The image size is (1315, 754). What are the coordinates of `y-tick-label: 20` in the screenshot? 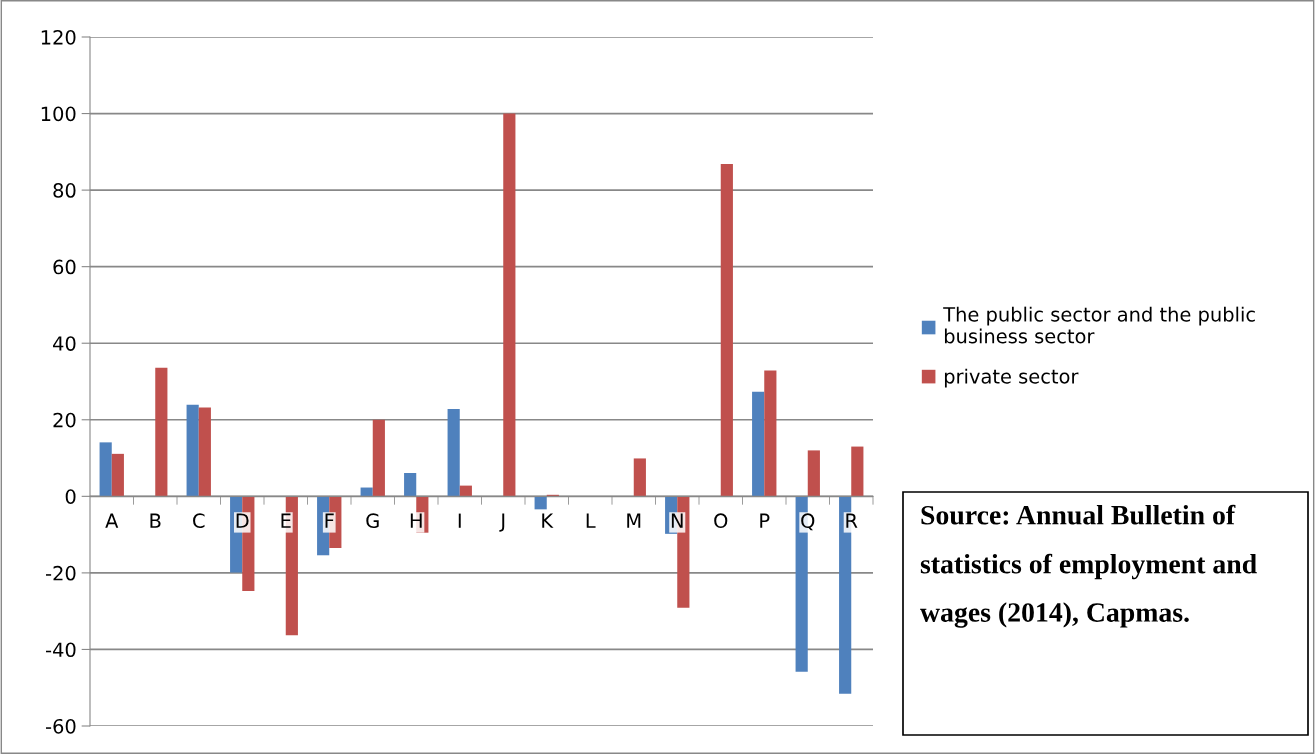 It's located at (64, 420).